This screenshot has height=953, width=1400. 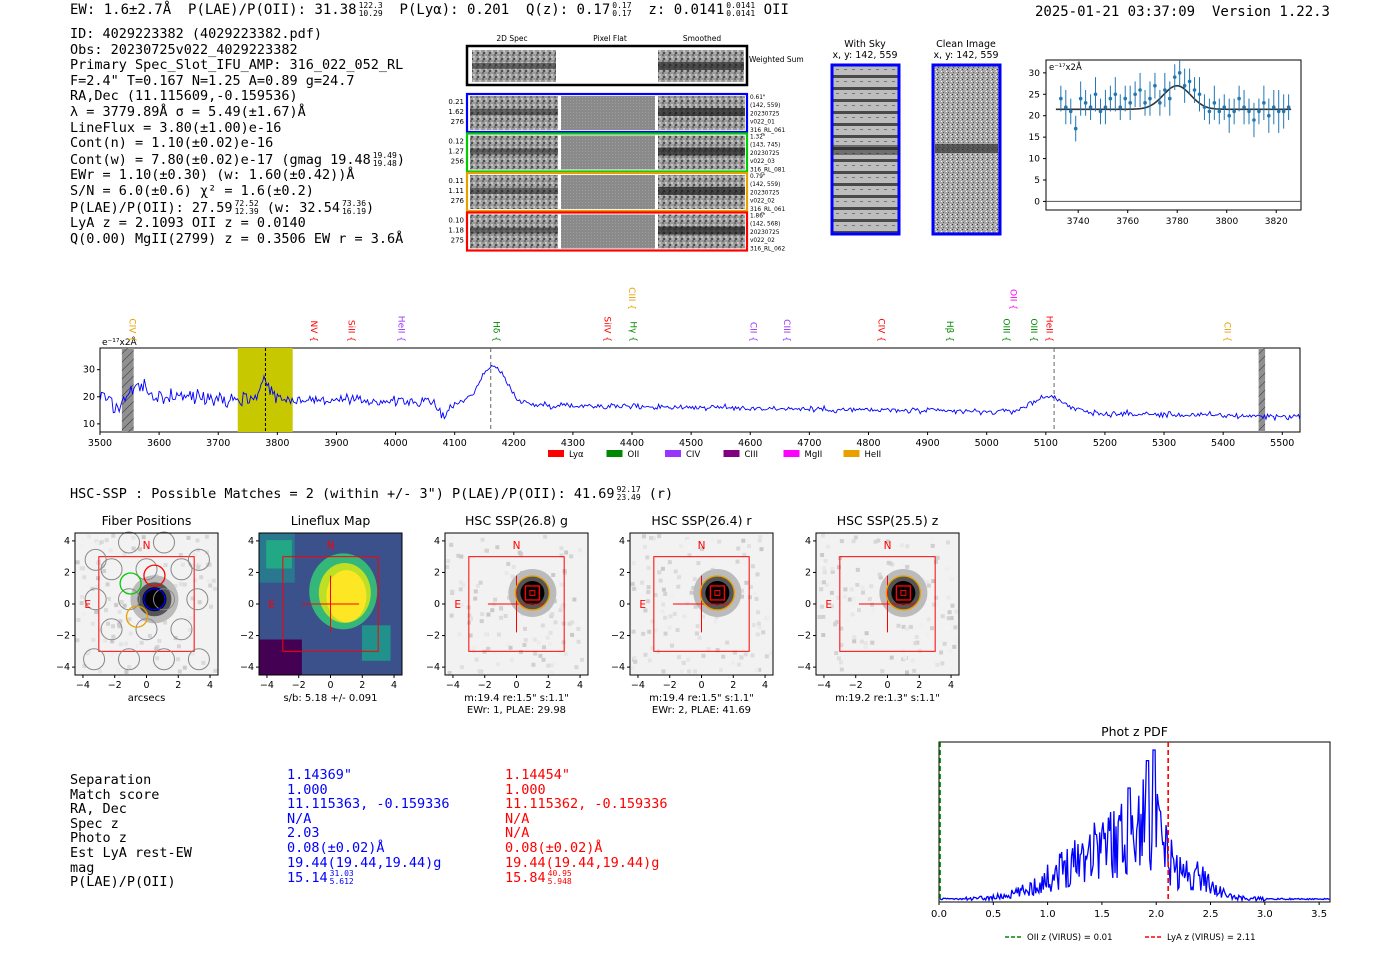 I want to click on spec-row-note: 1.86", so click(x=758, y=217).